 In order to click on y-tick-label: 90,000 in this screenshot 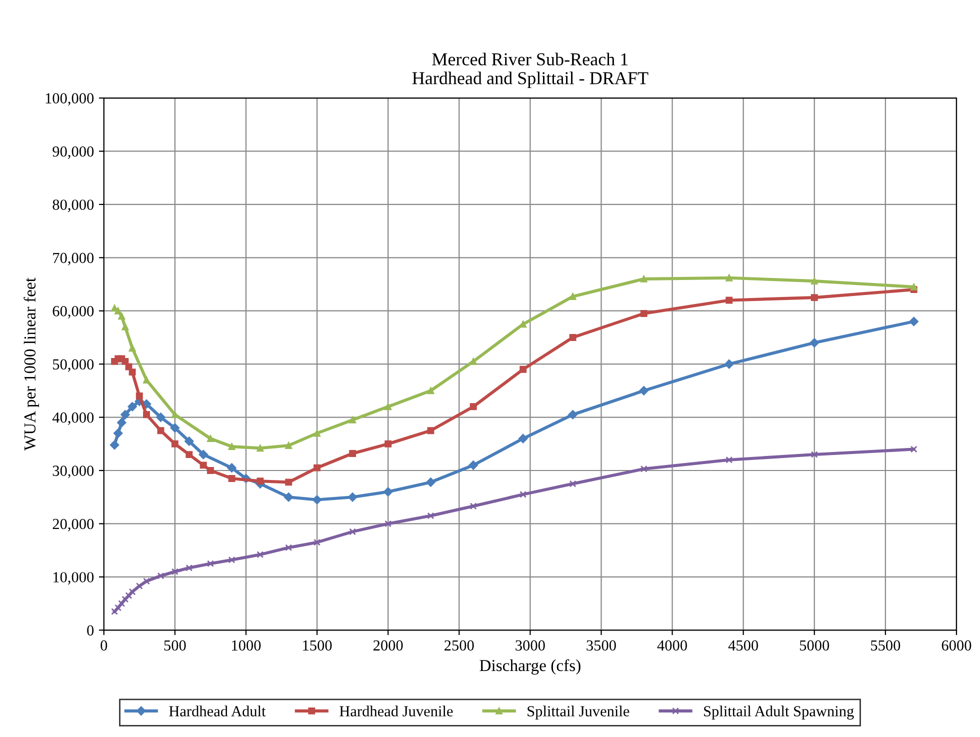, I will do `click(73, 152)`.